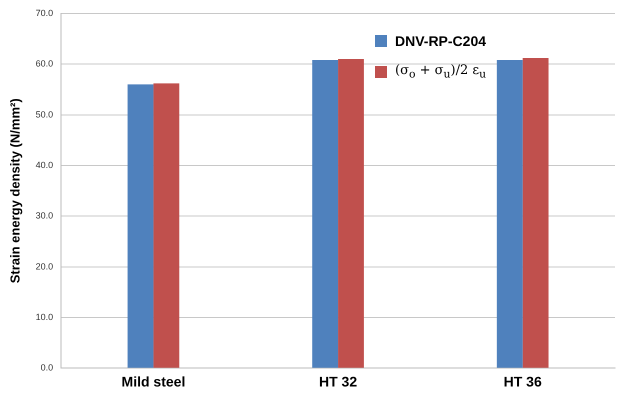 Image resolution: width=621 pixels, height=401 pixels. I want to click on legend-label: DNV-RP-C204, so click(440, 41).